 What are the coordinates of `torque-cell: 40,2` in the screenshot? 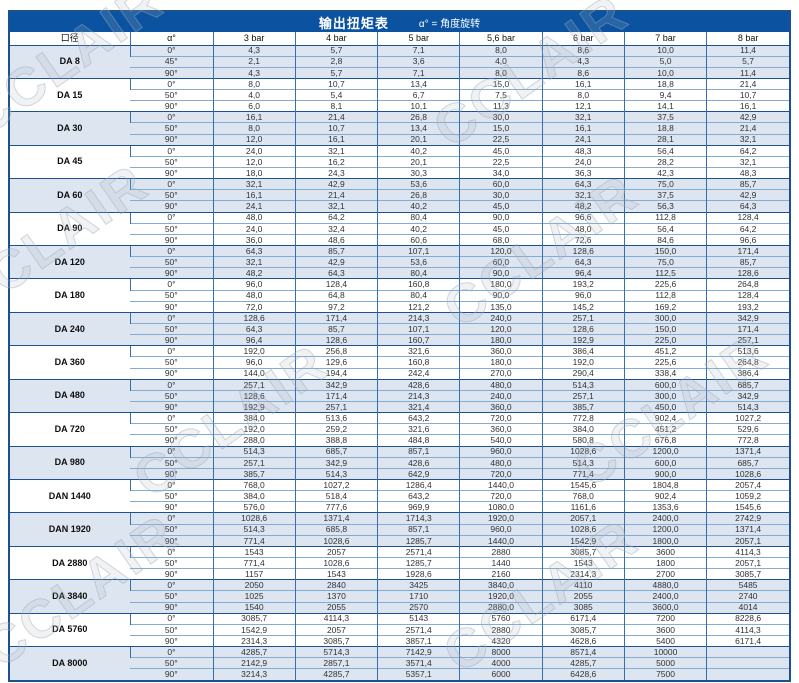 It's located at (418, 206).